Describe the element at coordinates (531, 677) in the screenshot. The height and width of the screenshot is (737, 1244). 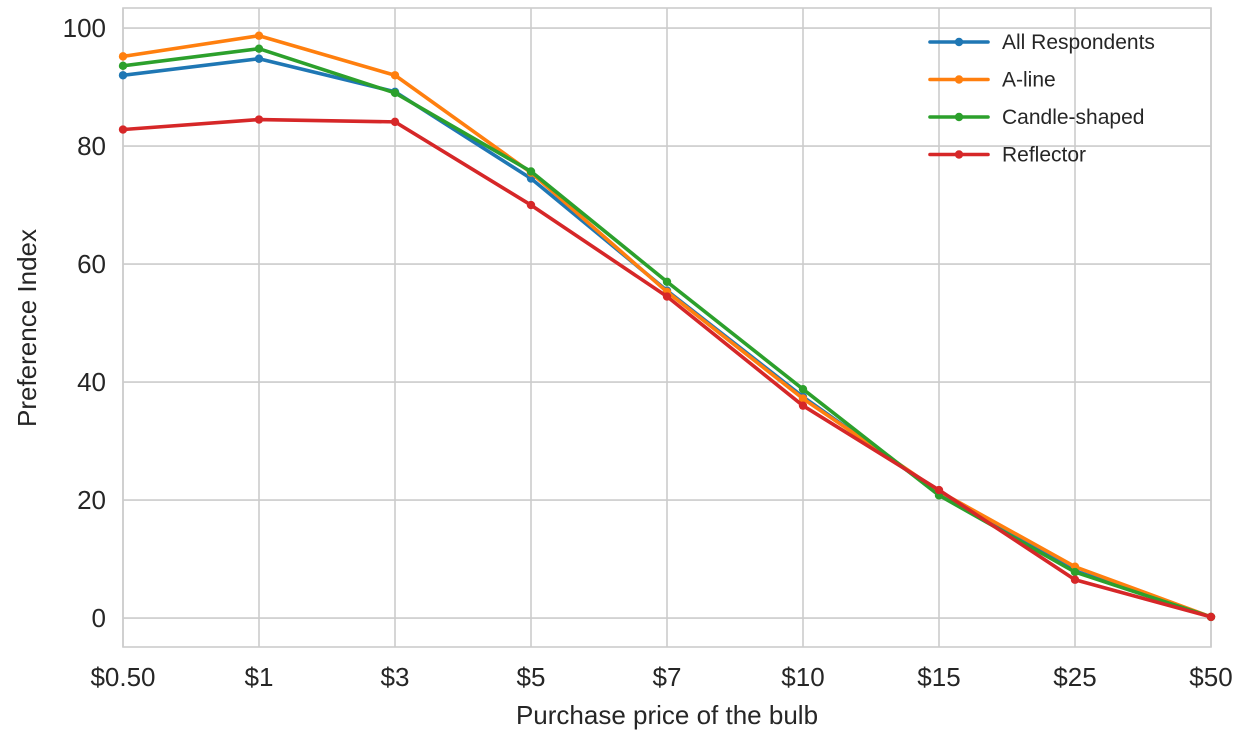
I see `x-tick-label: $5` at that location.